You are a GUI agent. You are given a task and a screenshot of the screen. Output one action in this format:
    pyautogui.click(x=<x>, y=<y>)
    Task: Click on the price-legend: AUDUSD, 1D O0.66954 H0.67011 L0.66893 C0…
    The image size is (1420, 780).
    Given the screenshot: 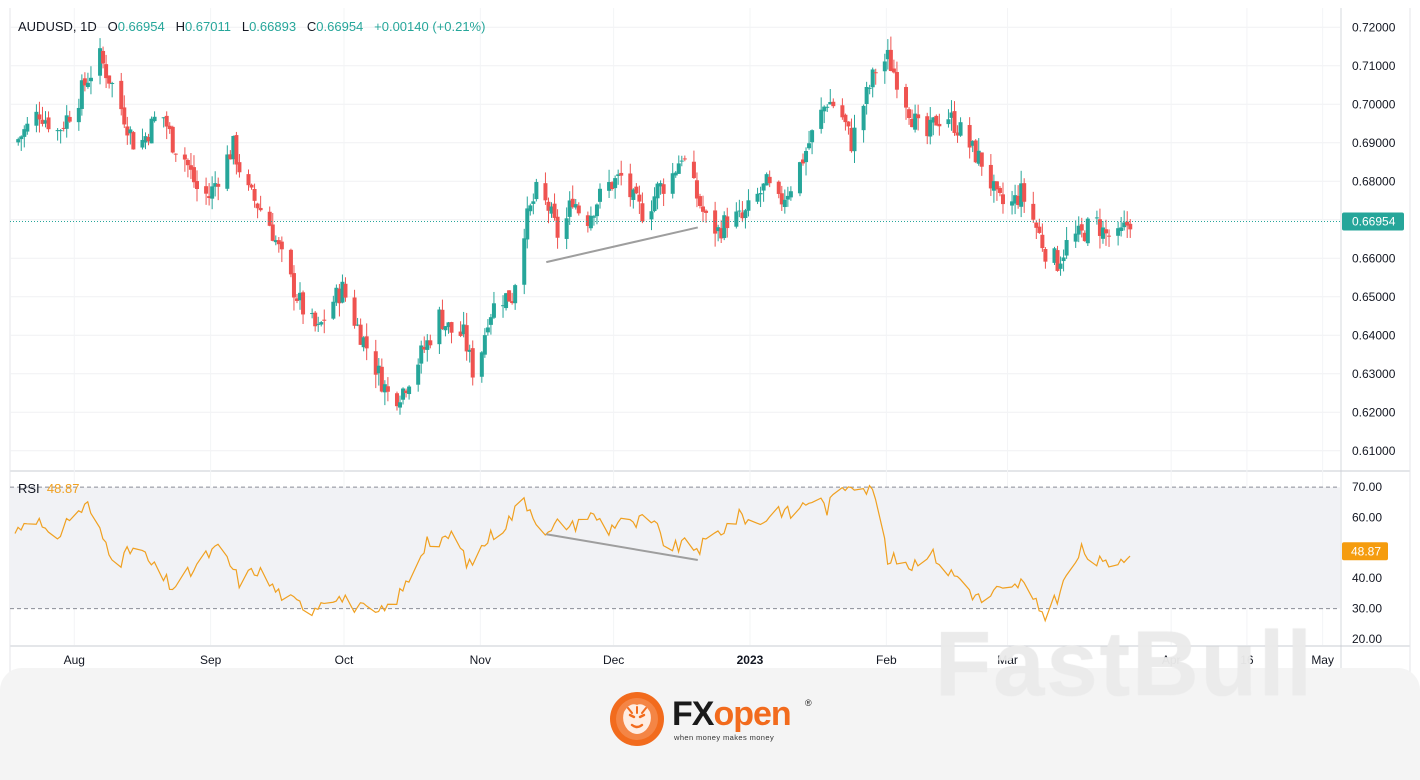 What is the action you would take?
    pyautogui.click(x=251, y=26)
    